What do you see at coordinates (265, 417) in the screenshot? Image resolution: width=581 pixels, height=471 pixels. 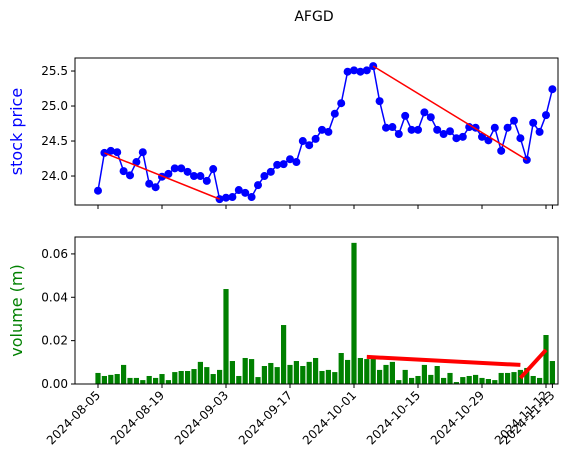 I see `x-tick-label: 2024-09-17` at bounding box center [265, 417].